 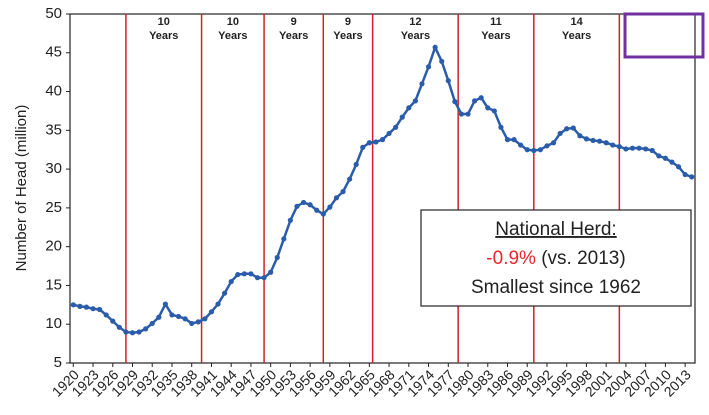 I want to click on y-tick-label: 45, so click(x=53, y=52).